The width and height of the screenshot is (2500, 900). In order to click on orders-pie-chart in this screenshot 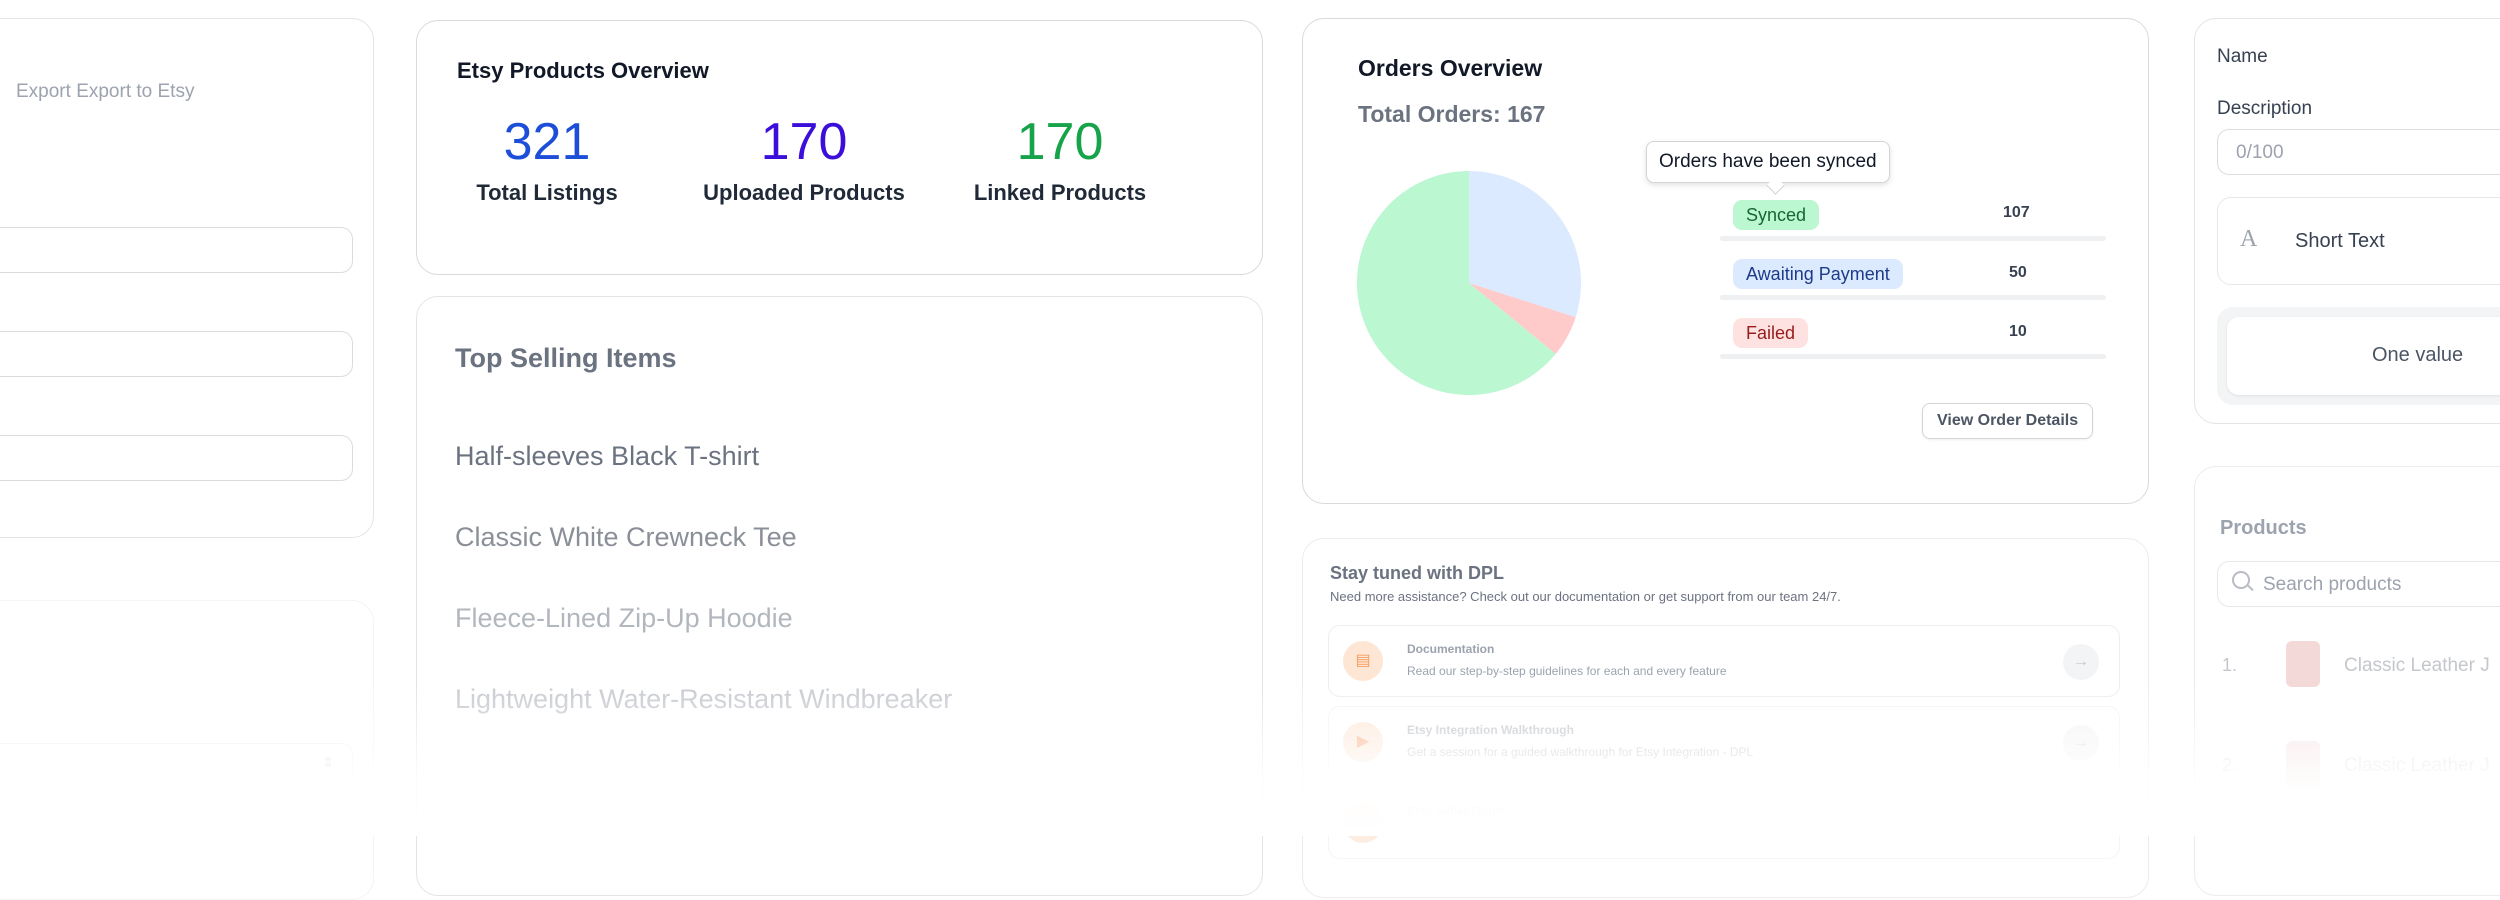, I will do `click(1469, 283)`.